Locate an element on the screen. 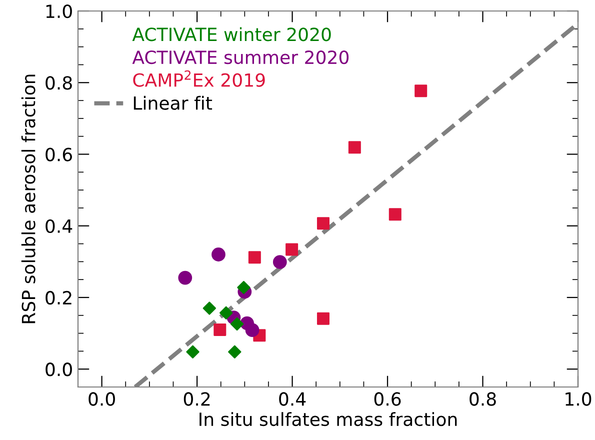 The height and width of the screenshot is (440, 595). y-tick-label: 0.4 is located at coordinates (59, 226).